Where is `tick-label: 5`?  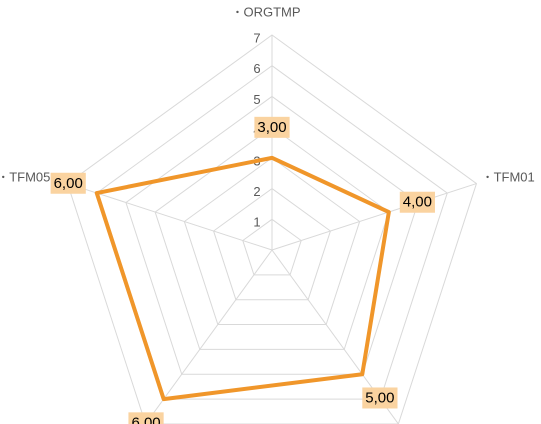
tick-label: 5 is located at coordinates (256, 99).